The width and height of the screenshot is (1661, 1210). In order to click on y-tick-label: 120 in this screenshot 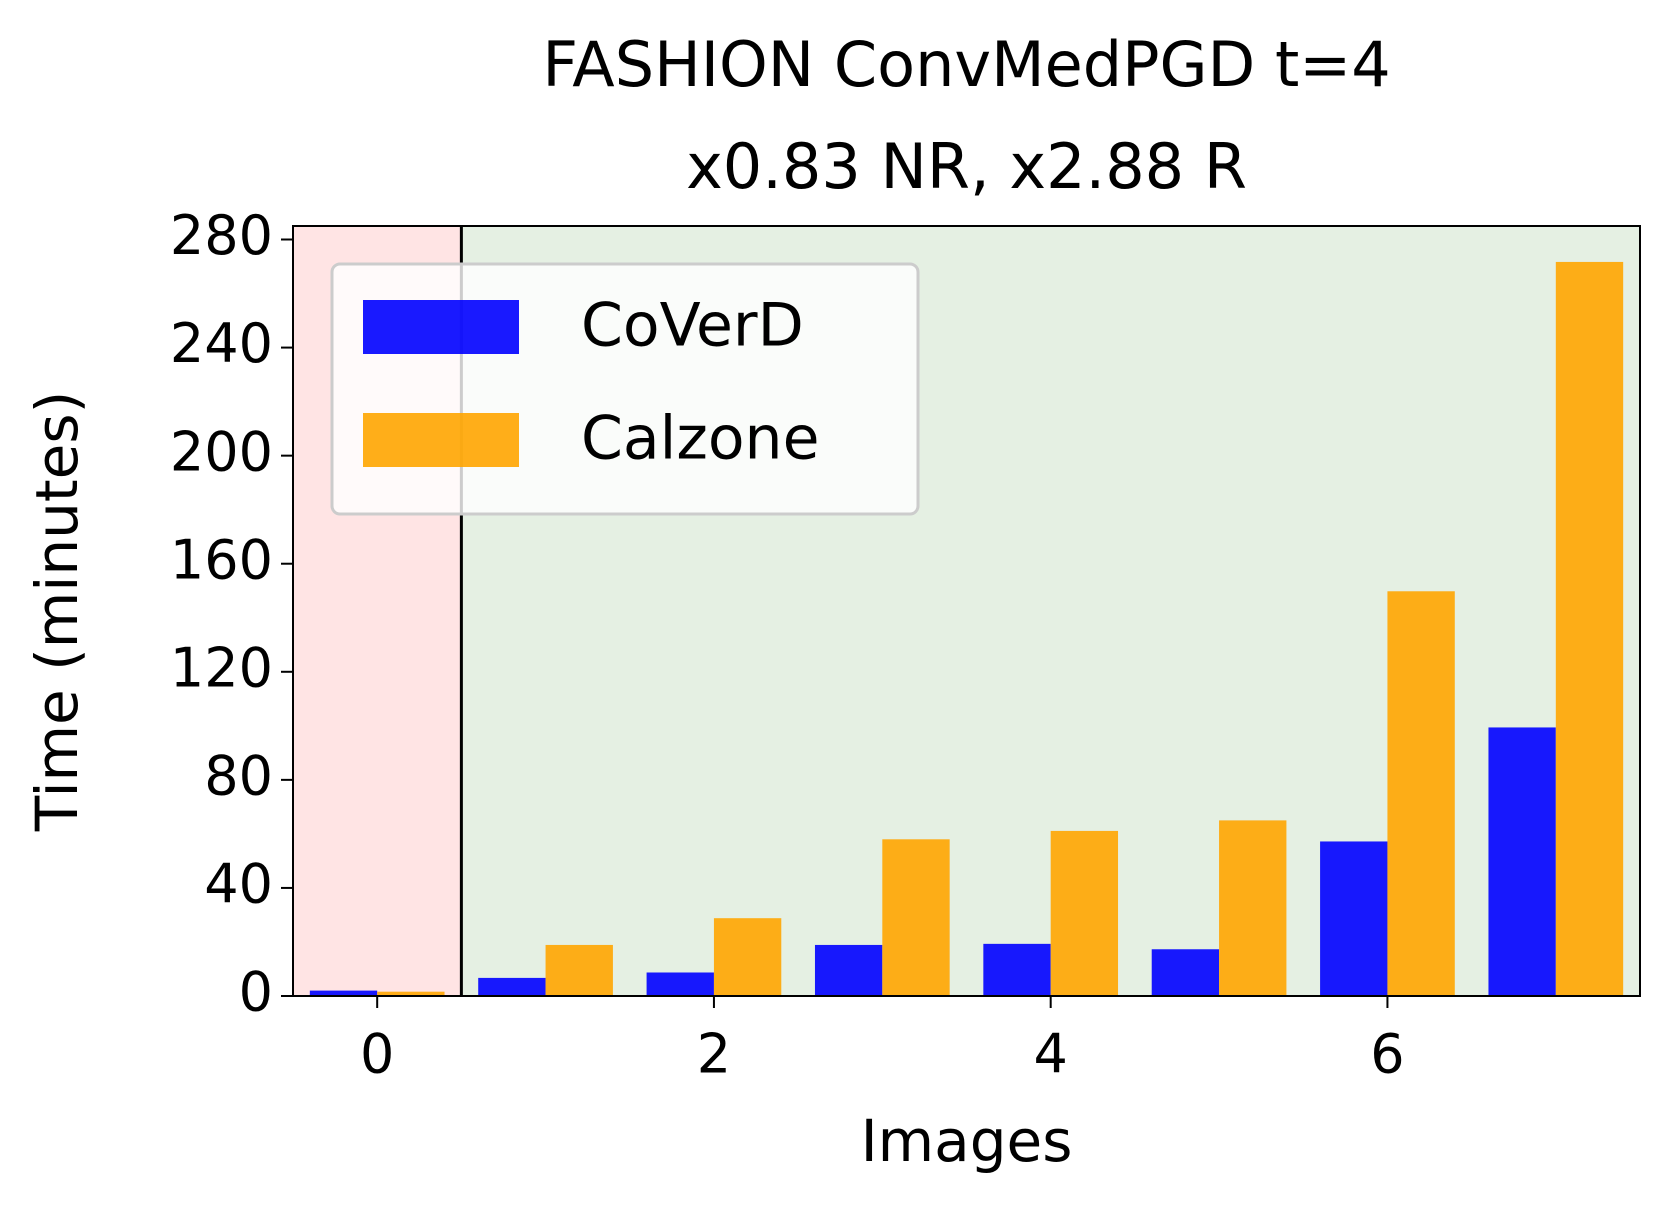, I will do `click(221, 667)`.